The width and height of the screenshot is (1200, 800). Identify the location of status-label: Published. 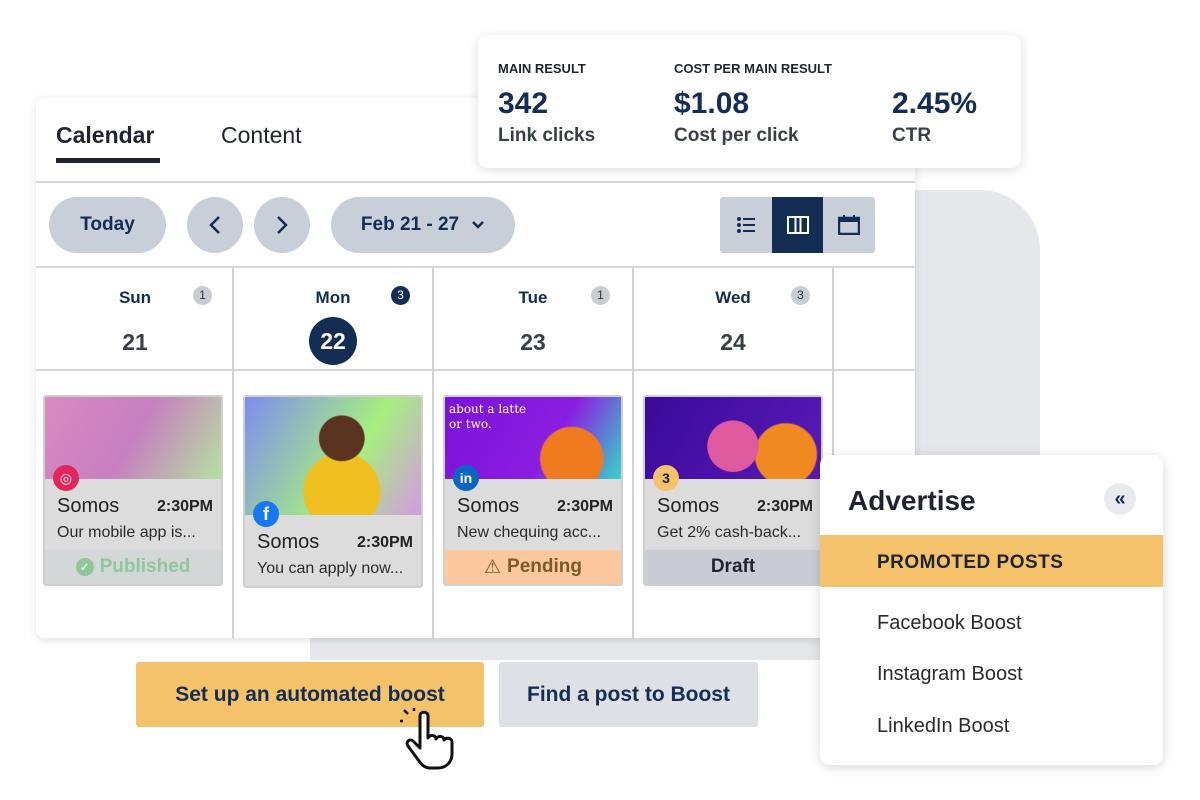
(145, 566).